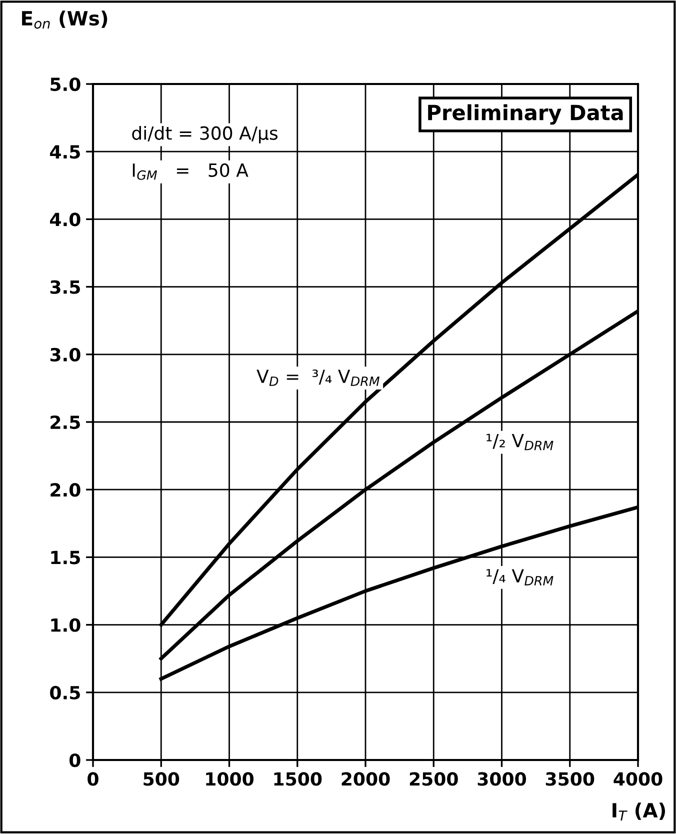  What do you see at coordinates (298, 779) in the screenshot?
I see `x-tick-label: 1500` at bounding box center [298, 779].